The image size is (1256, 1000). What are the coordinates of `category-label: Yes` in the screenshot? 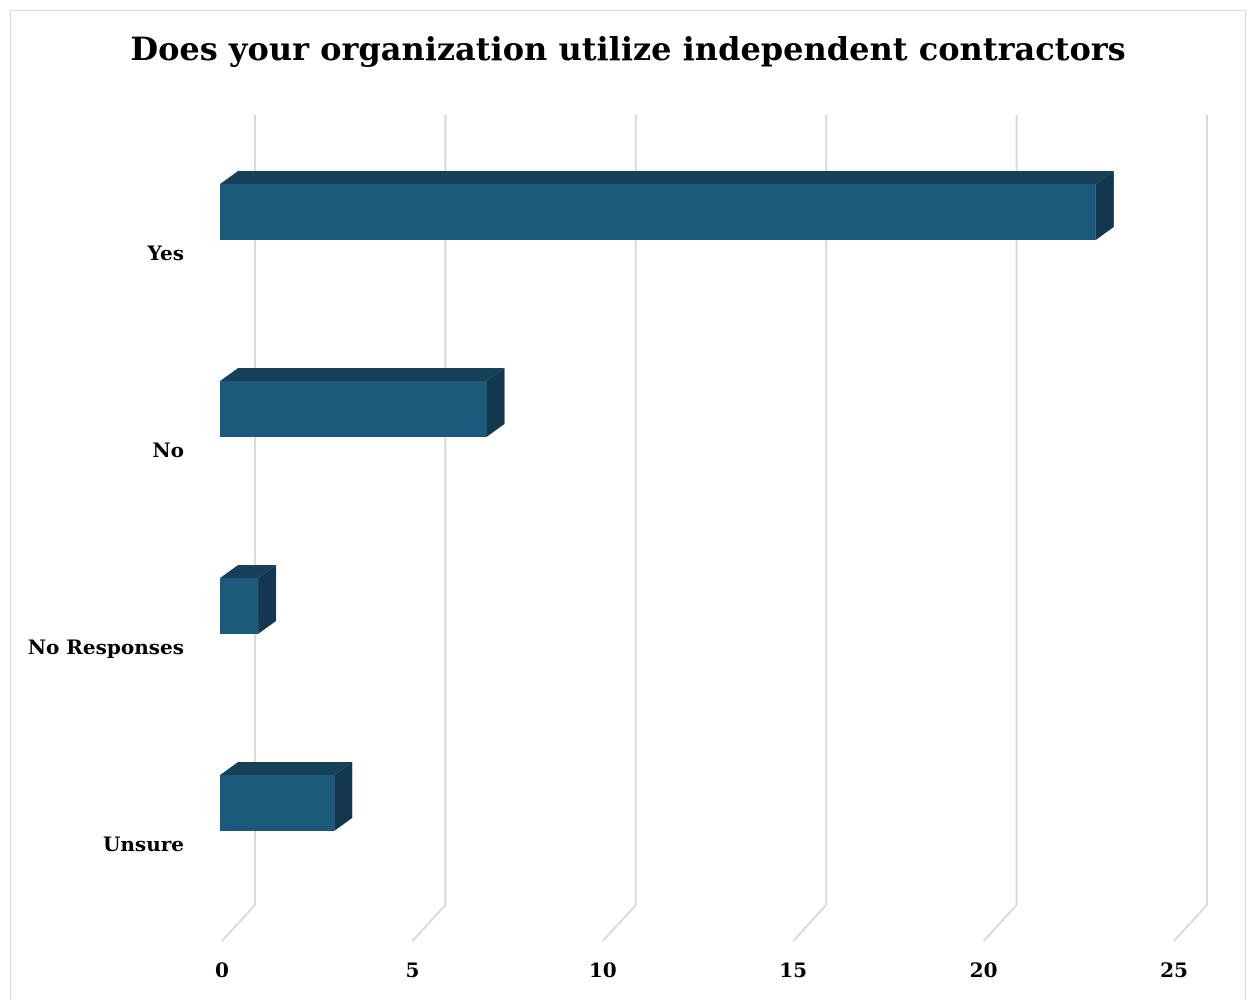 It's located at (165, 253).